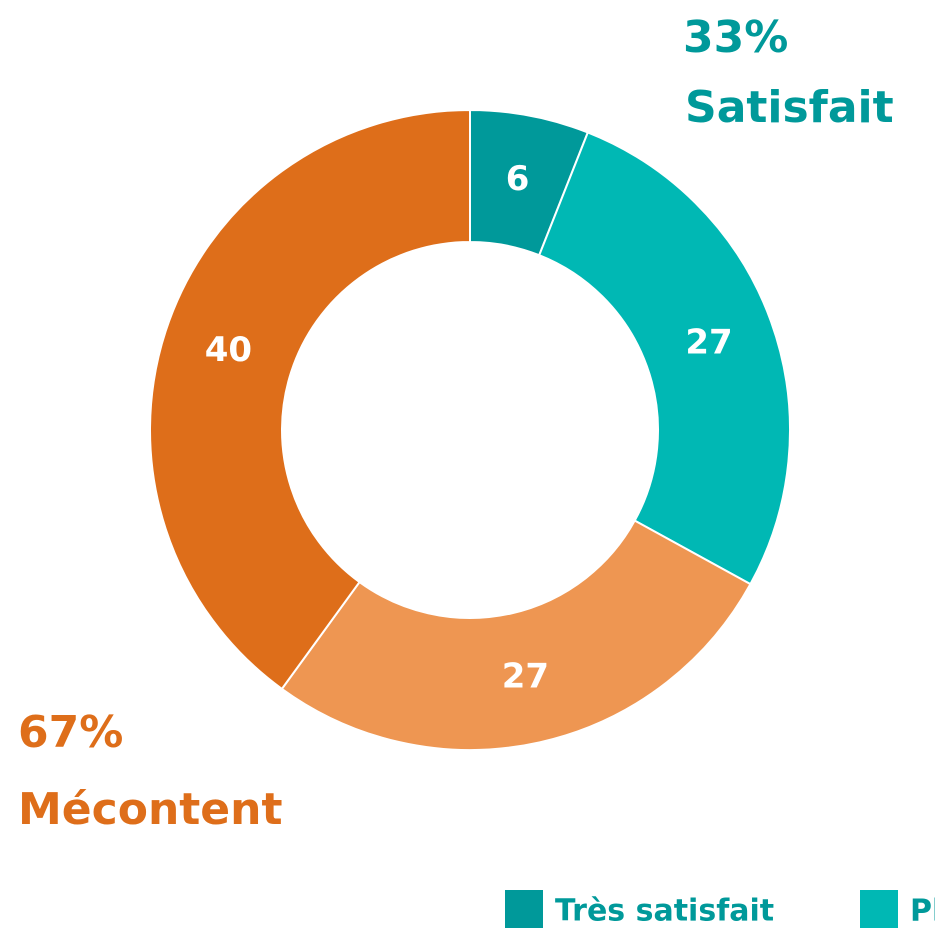 Image resolution: width=935 pixels, height=930 pixels. I want to click on group-name: Mécontent, so click(150, 809).